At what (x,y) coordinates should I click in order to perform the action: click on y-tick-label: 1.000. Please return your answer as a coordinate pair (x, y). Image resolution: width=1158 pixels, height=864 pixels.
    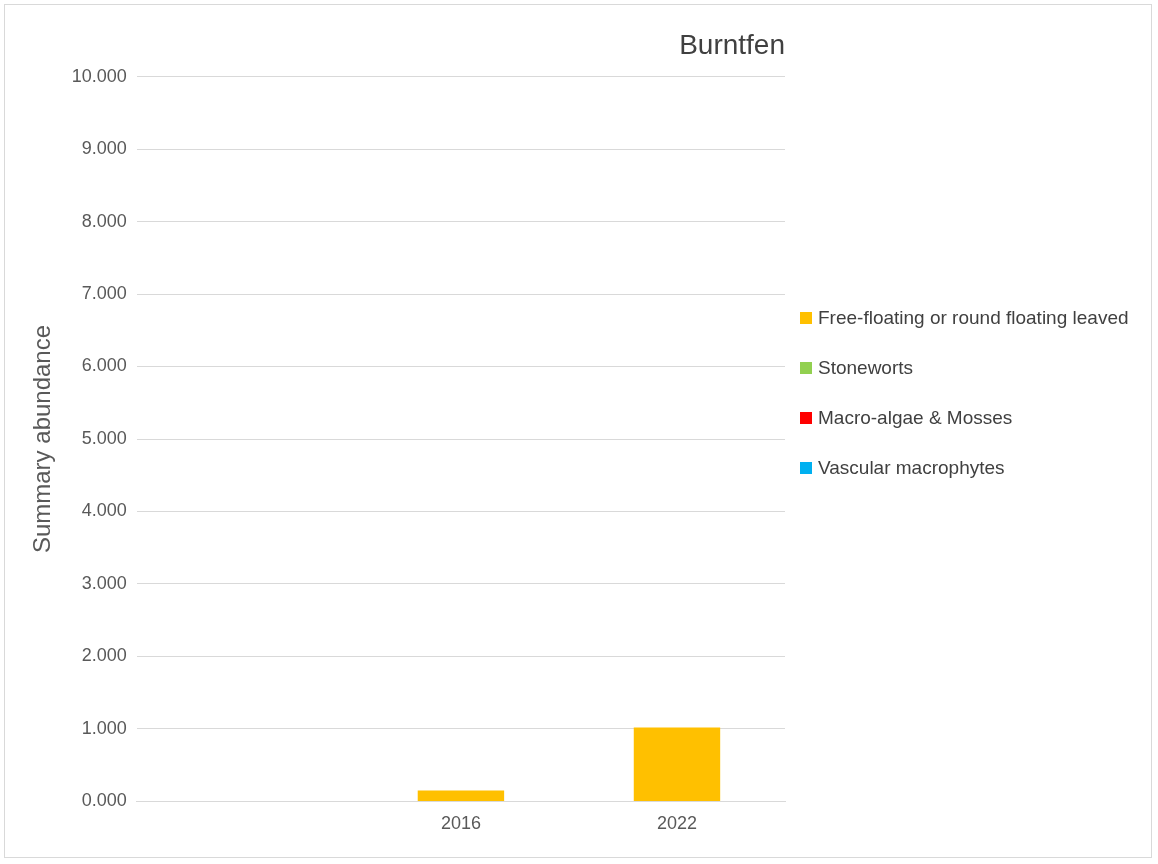
    Looking at the image, I should click on (104, 727).